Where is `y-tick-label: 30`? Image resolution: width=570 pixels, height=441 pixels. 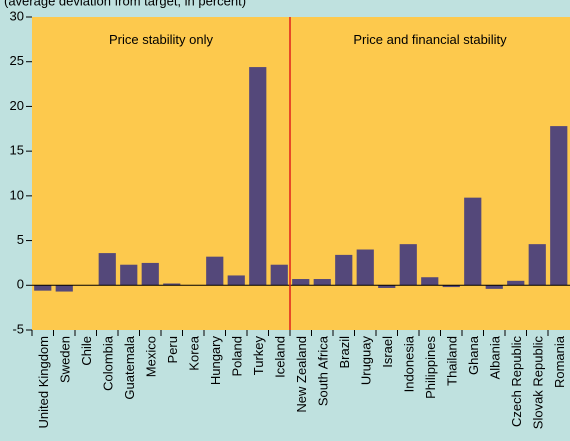
y-tick-label: 30 is located at coordinates (17, 15).